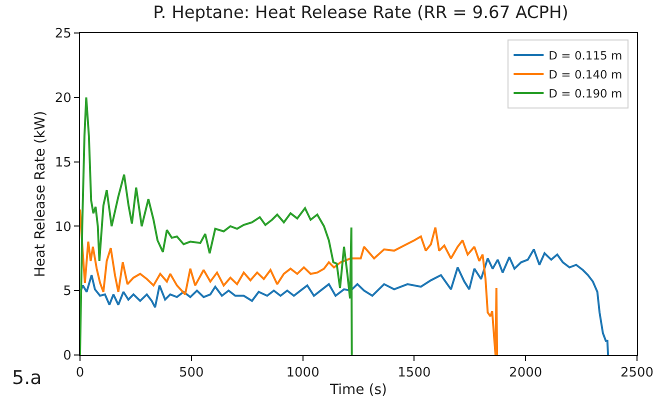 The image size is (662, 413). What do you see at coordinates (585, 55) in the screenshot?
I see `legend-label: D = 0.115 m` at bounding box center [585, 55].